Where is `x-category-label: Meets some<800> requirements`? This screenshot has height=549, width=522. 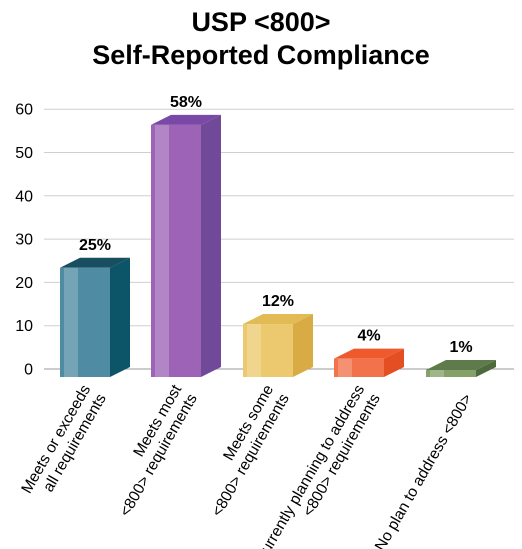
x-category-label: Meets some<800> requirements is located at coordinates (251, 451).